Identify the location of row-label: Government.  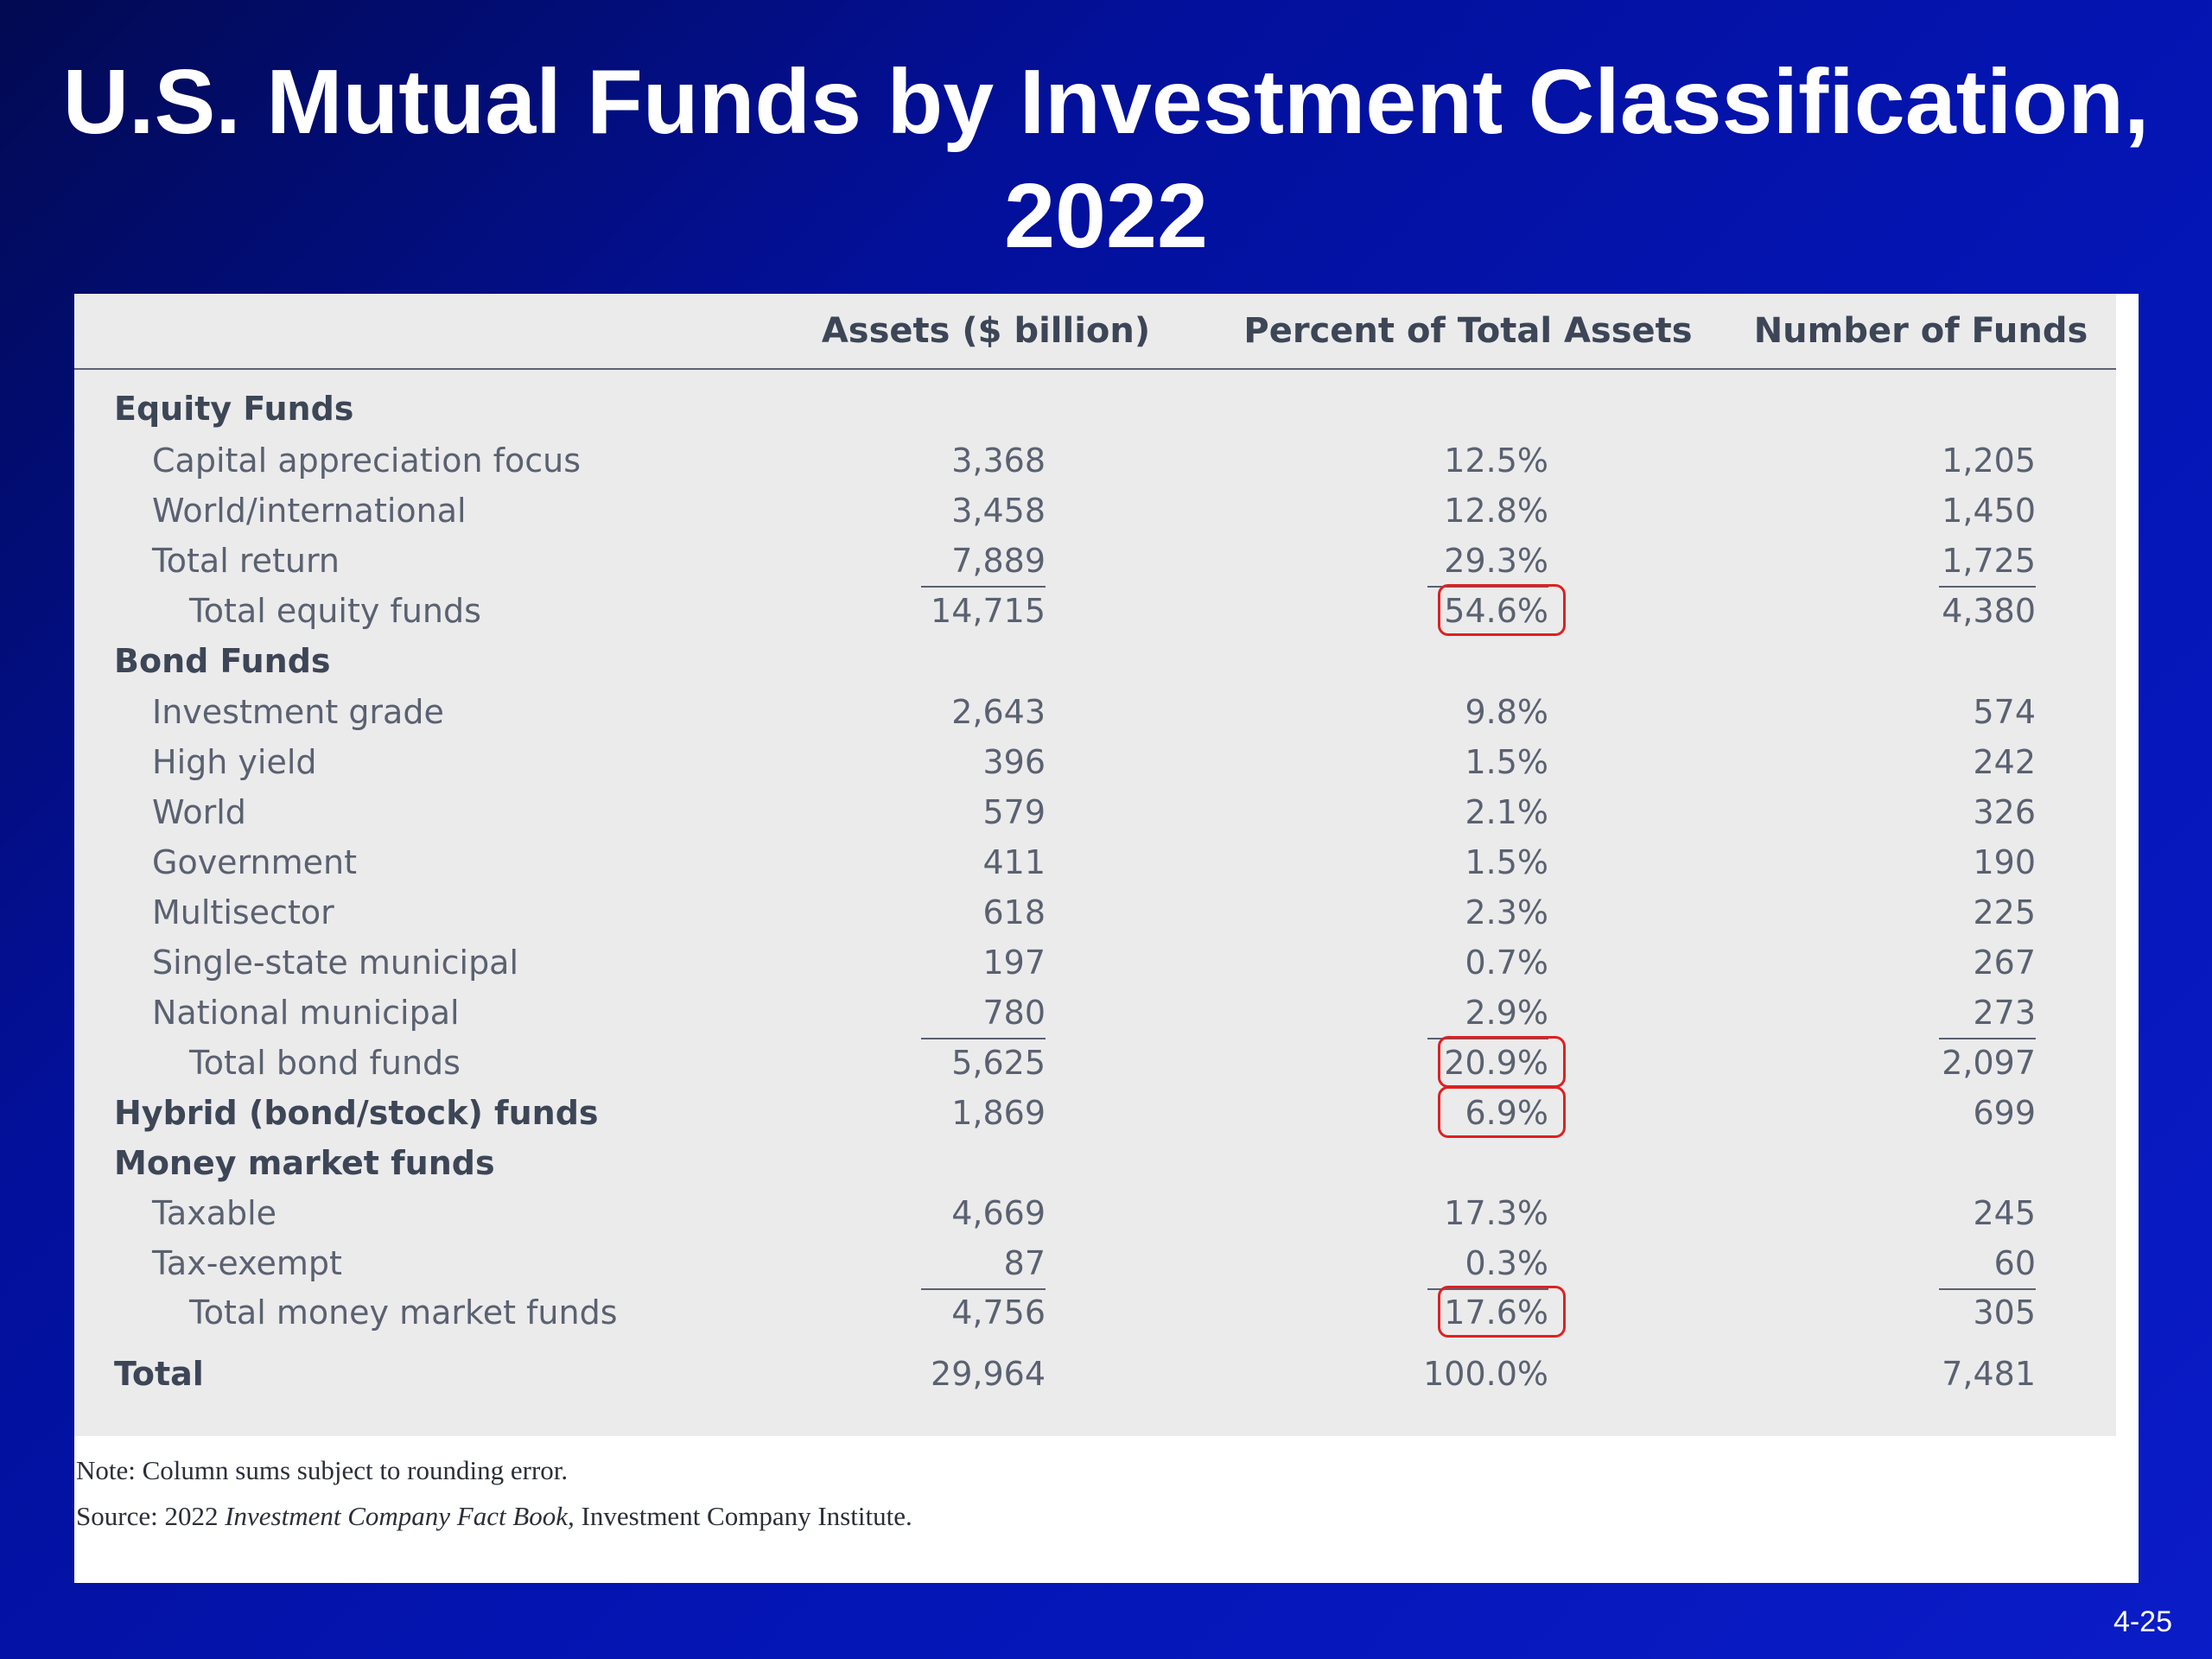
(254, 862).